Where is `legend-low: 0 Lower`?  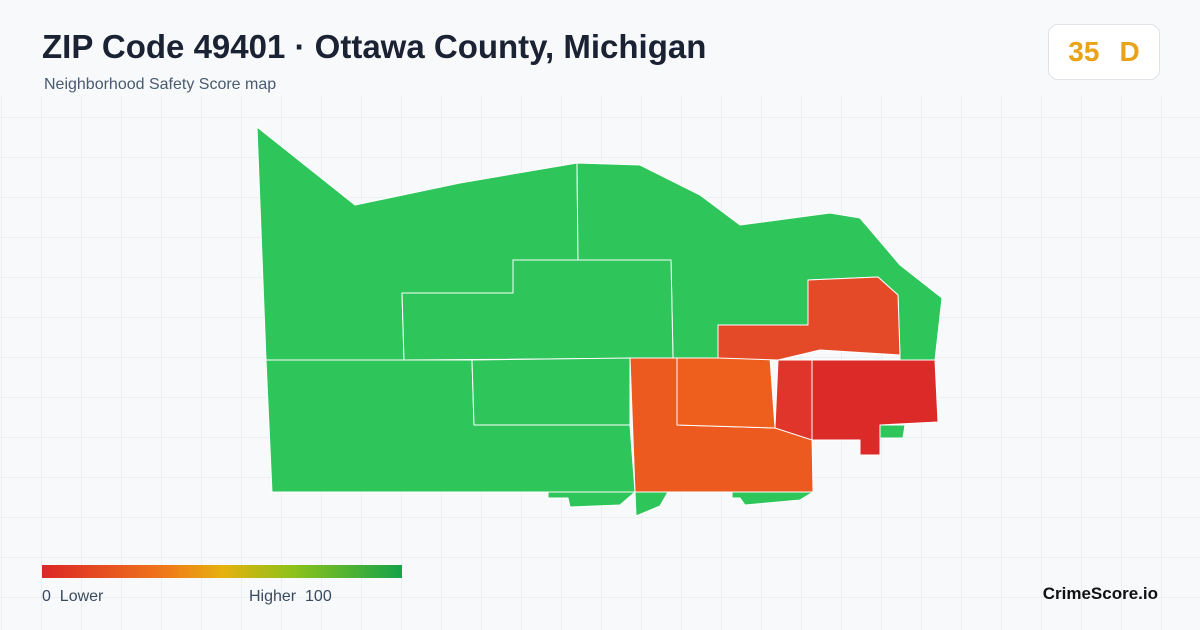 legend-low: 0 Lower is located at coordinates (72, 597).